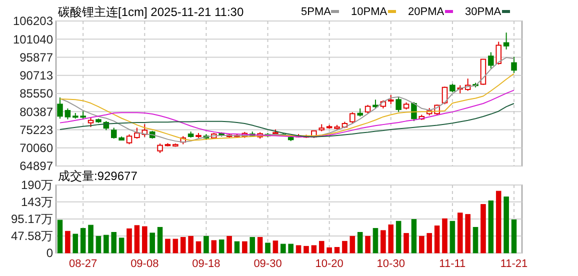 The height and width of the screenshot is (276, 578). I want to click on x-tick-label: 08-27, so click(83, 264).